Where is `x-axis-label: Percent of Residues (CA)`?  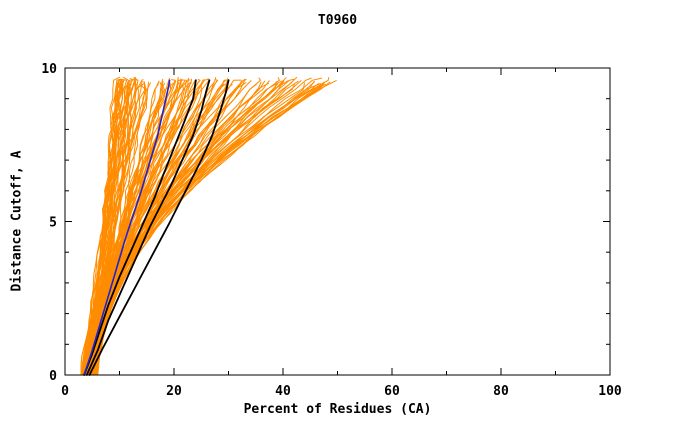 x-axis-label: Percent of Residues (CA) is located at coordinates (337, 409).